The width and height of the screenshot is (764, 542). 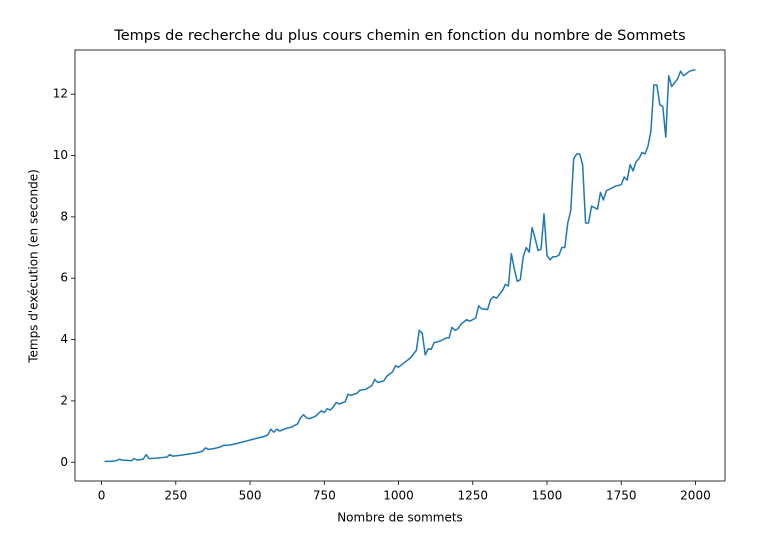 What do you see at coordinates (400, 518) in the screenshot?
I see `x-axis-label: Nombre de sommets` at bounding box center [400, 518].